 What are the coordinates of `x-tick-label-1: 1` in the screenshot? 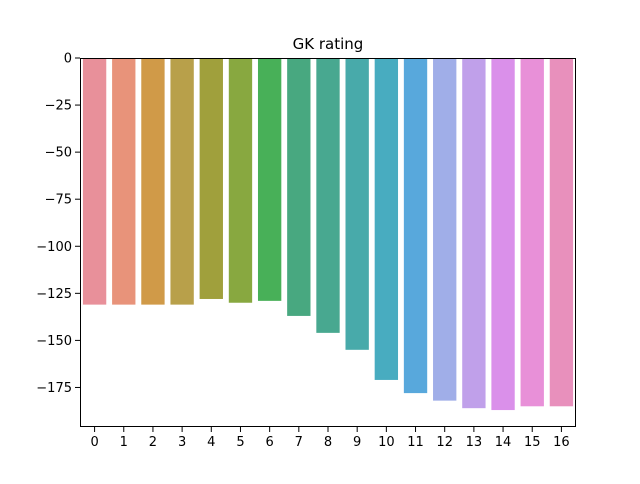 It's located at (124, 442).